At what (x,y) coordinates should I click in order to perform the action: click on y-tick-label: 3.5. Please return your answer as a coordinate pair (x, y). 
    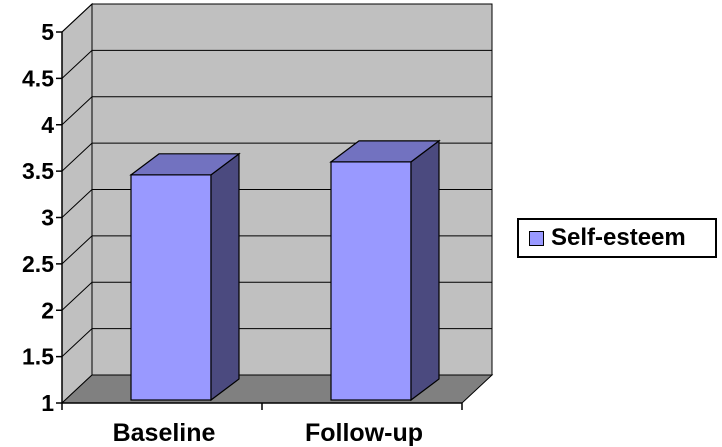
    Looking at the image, I should click on (38, 171).